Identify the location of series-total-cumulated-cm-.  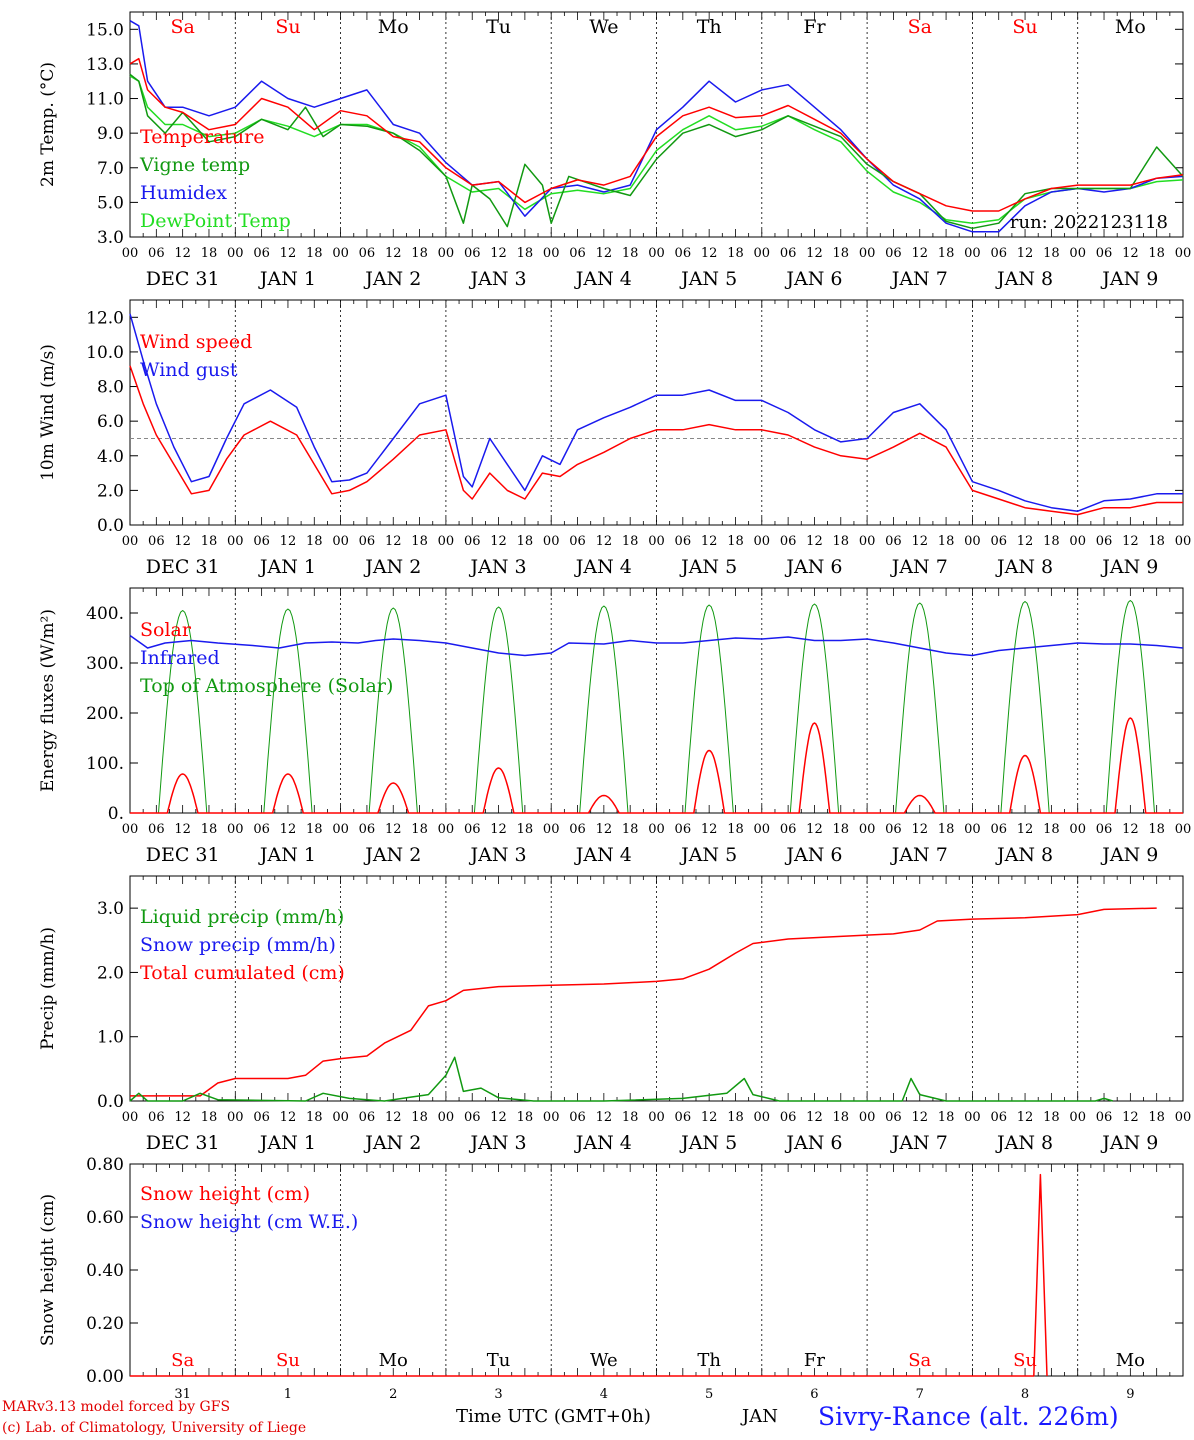
(643, 1002).